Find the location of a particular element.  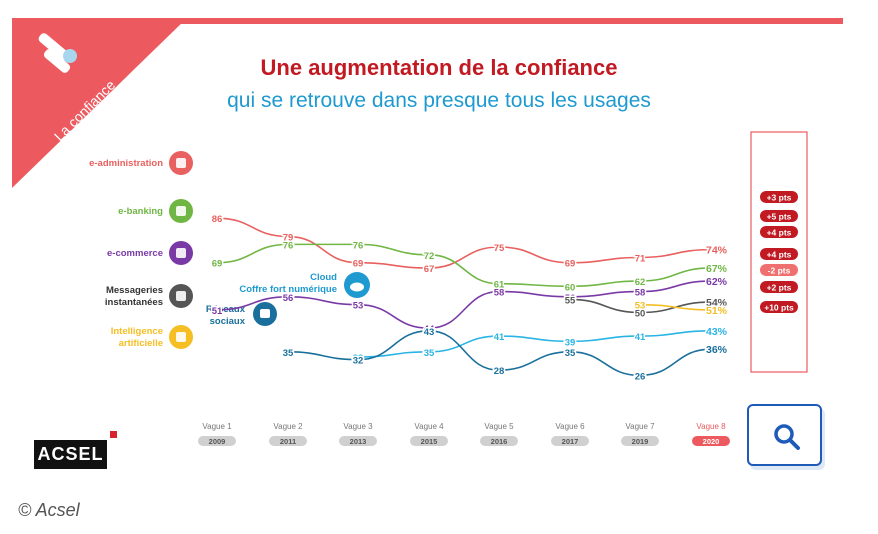

data-label: 60 is located at coordinates (570, 287).